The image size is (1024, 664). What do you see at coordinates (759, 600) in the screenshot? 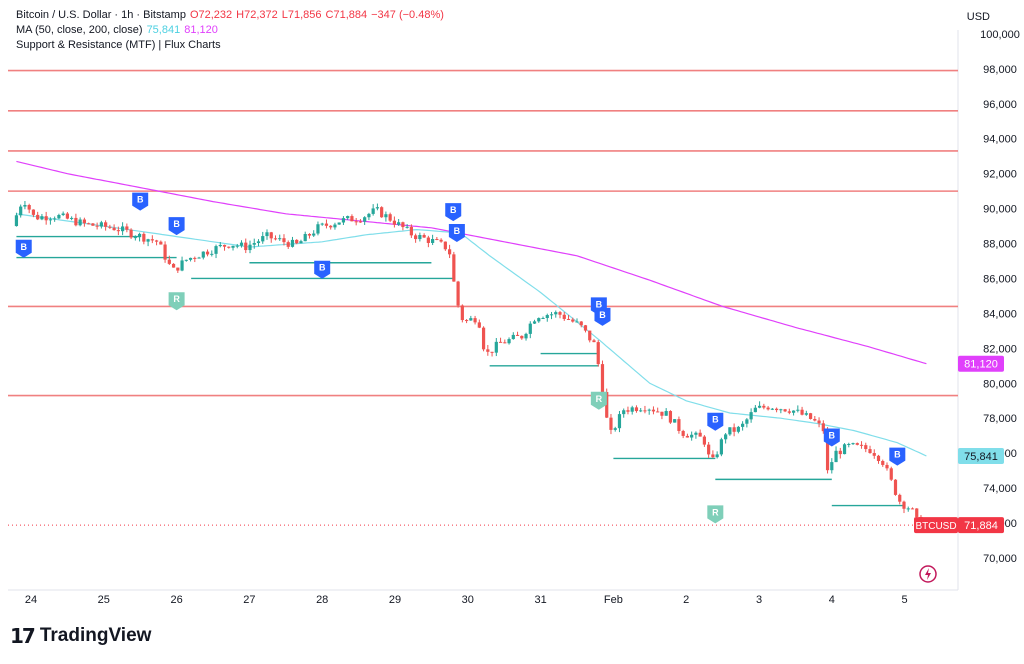
I see `x-tick-label: 3` at bounding box center [759, 600].